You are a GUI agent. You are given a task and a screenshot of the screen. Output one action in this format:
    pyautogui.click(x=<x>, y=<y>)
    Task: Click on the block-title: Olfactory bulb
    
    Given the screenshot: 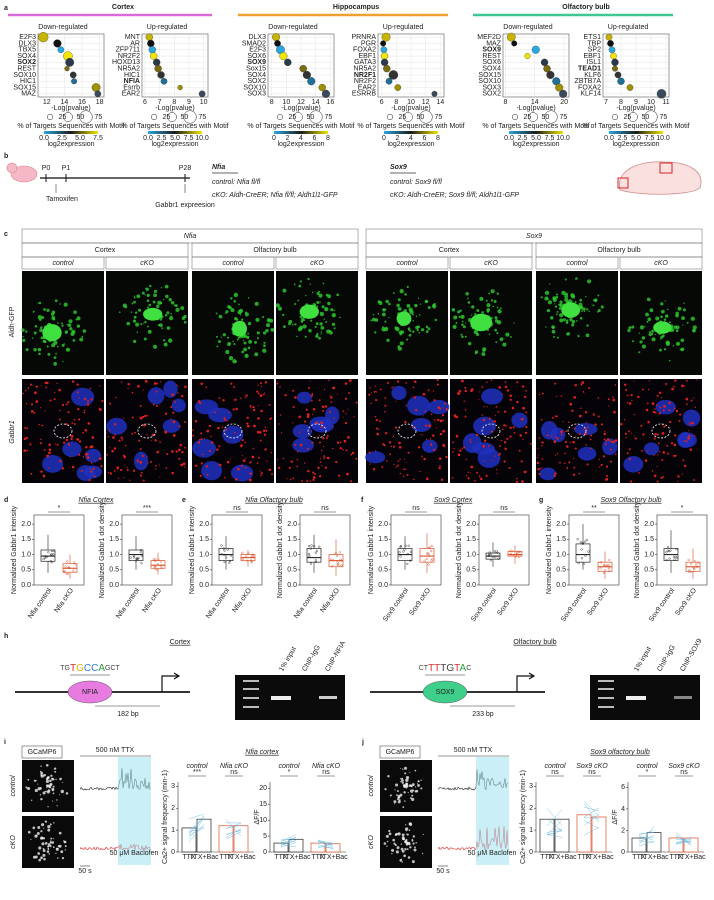 What is the action you would take?
    pyautogui.click(x=534, y=642)
    